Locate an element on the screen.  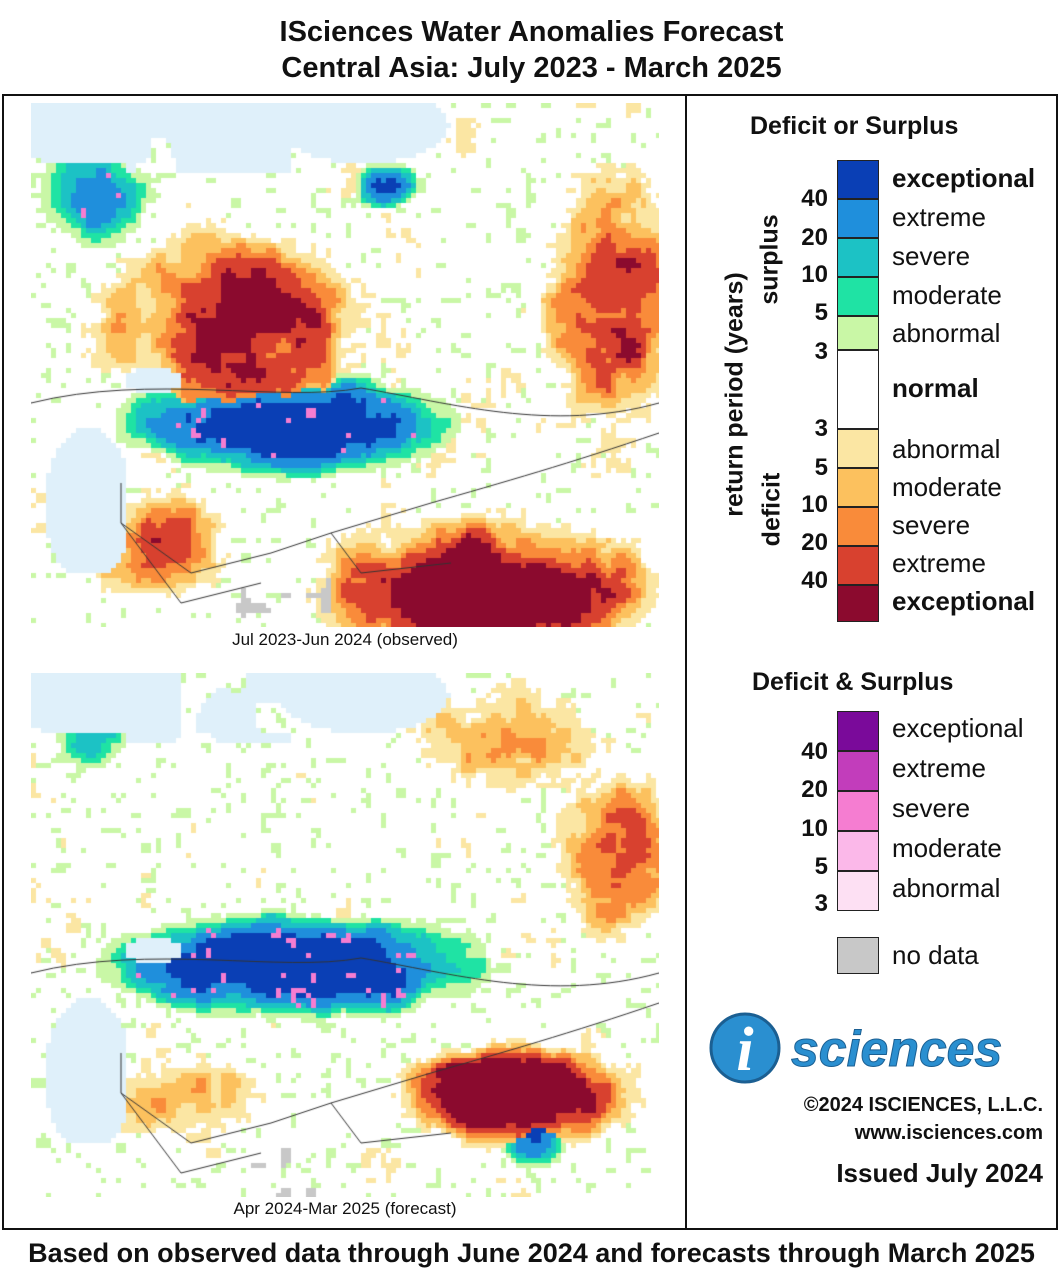
logo-letter: i is located at coordinates (744, 1050).